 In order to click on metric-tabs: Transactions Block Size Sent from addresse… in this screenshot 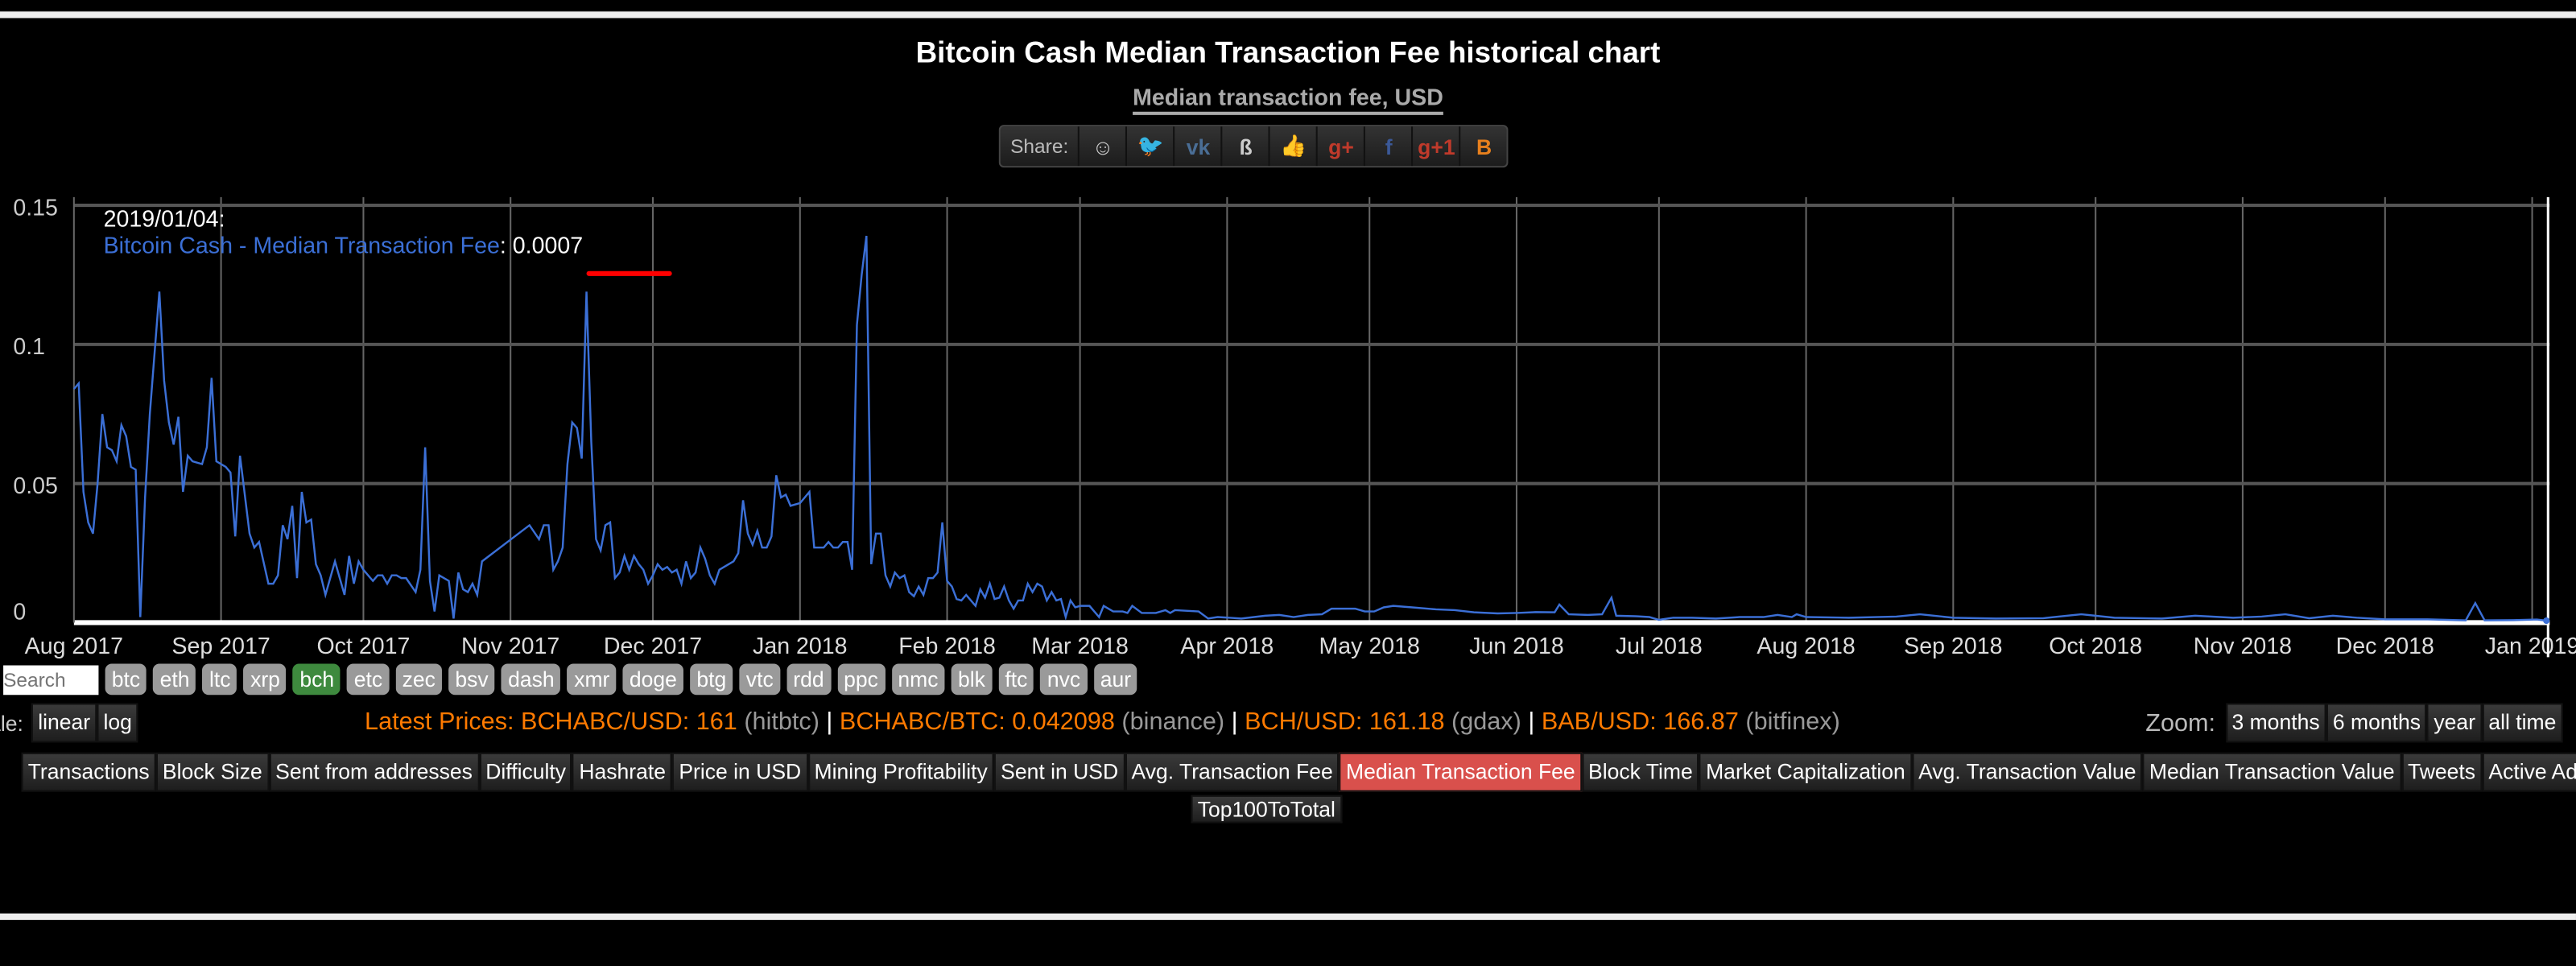, I will do `click(1298, 772)`.